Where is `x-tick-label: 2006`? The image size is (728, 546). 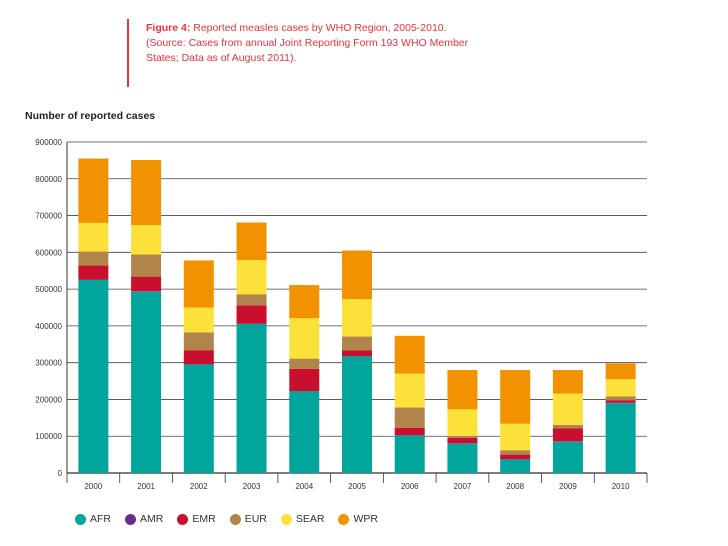
x-tick-label: 2006 is located at coordinates (410, 486).